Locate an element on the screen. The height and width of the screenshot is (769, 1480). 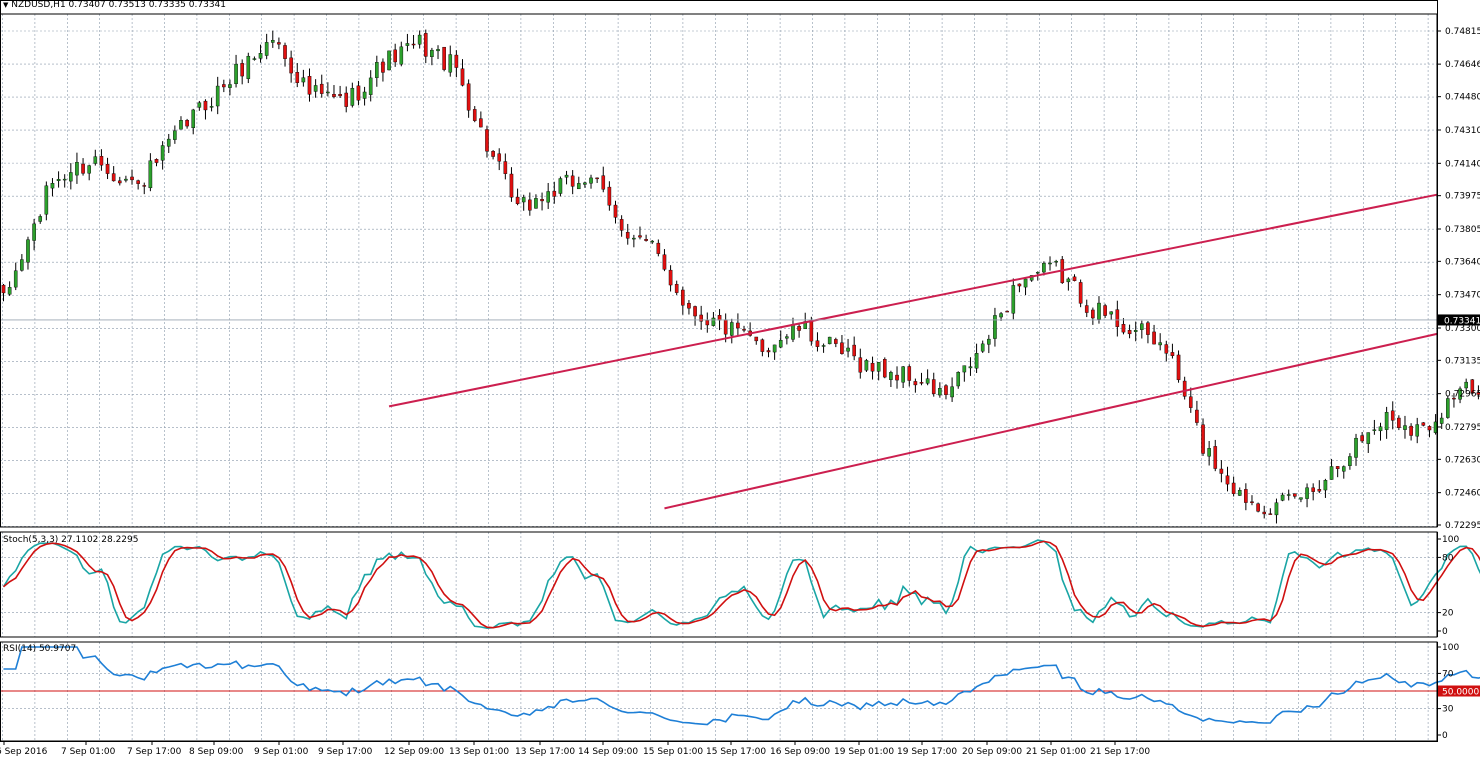
stoch-header-text: Stoch(5,3,3) 27.1102 28.2295 is located at coordinates (70, 540).